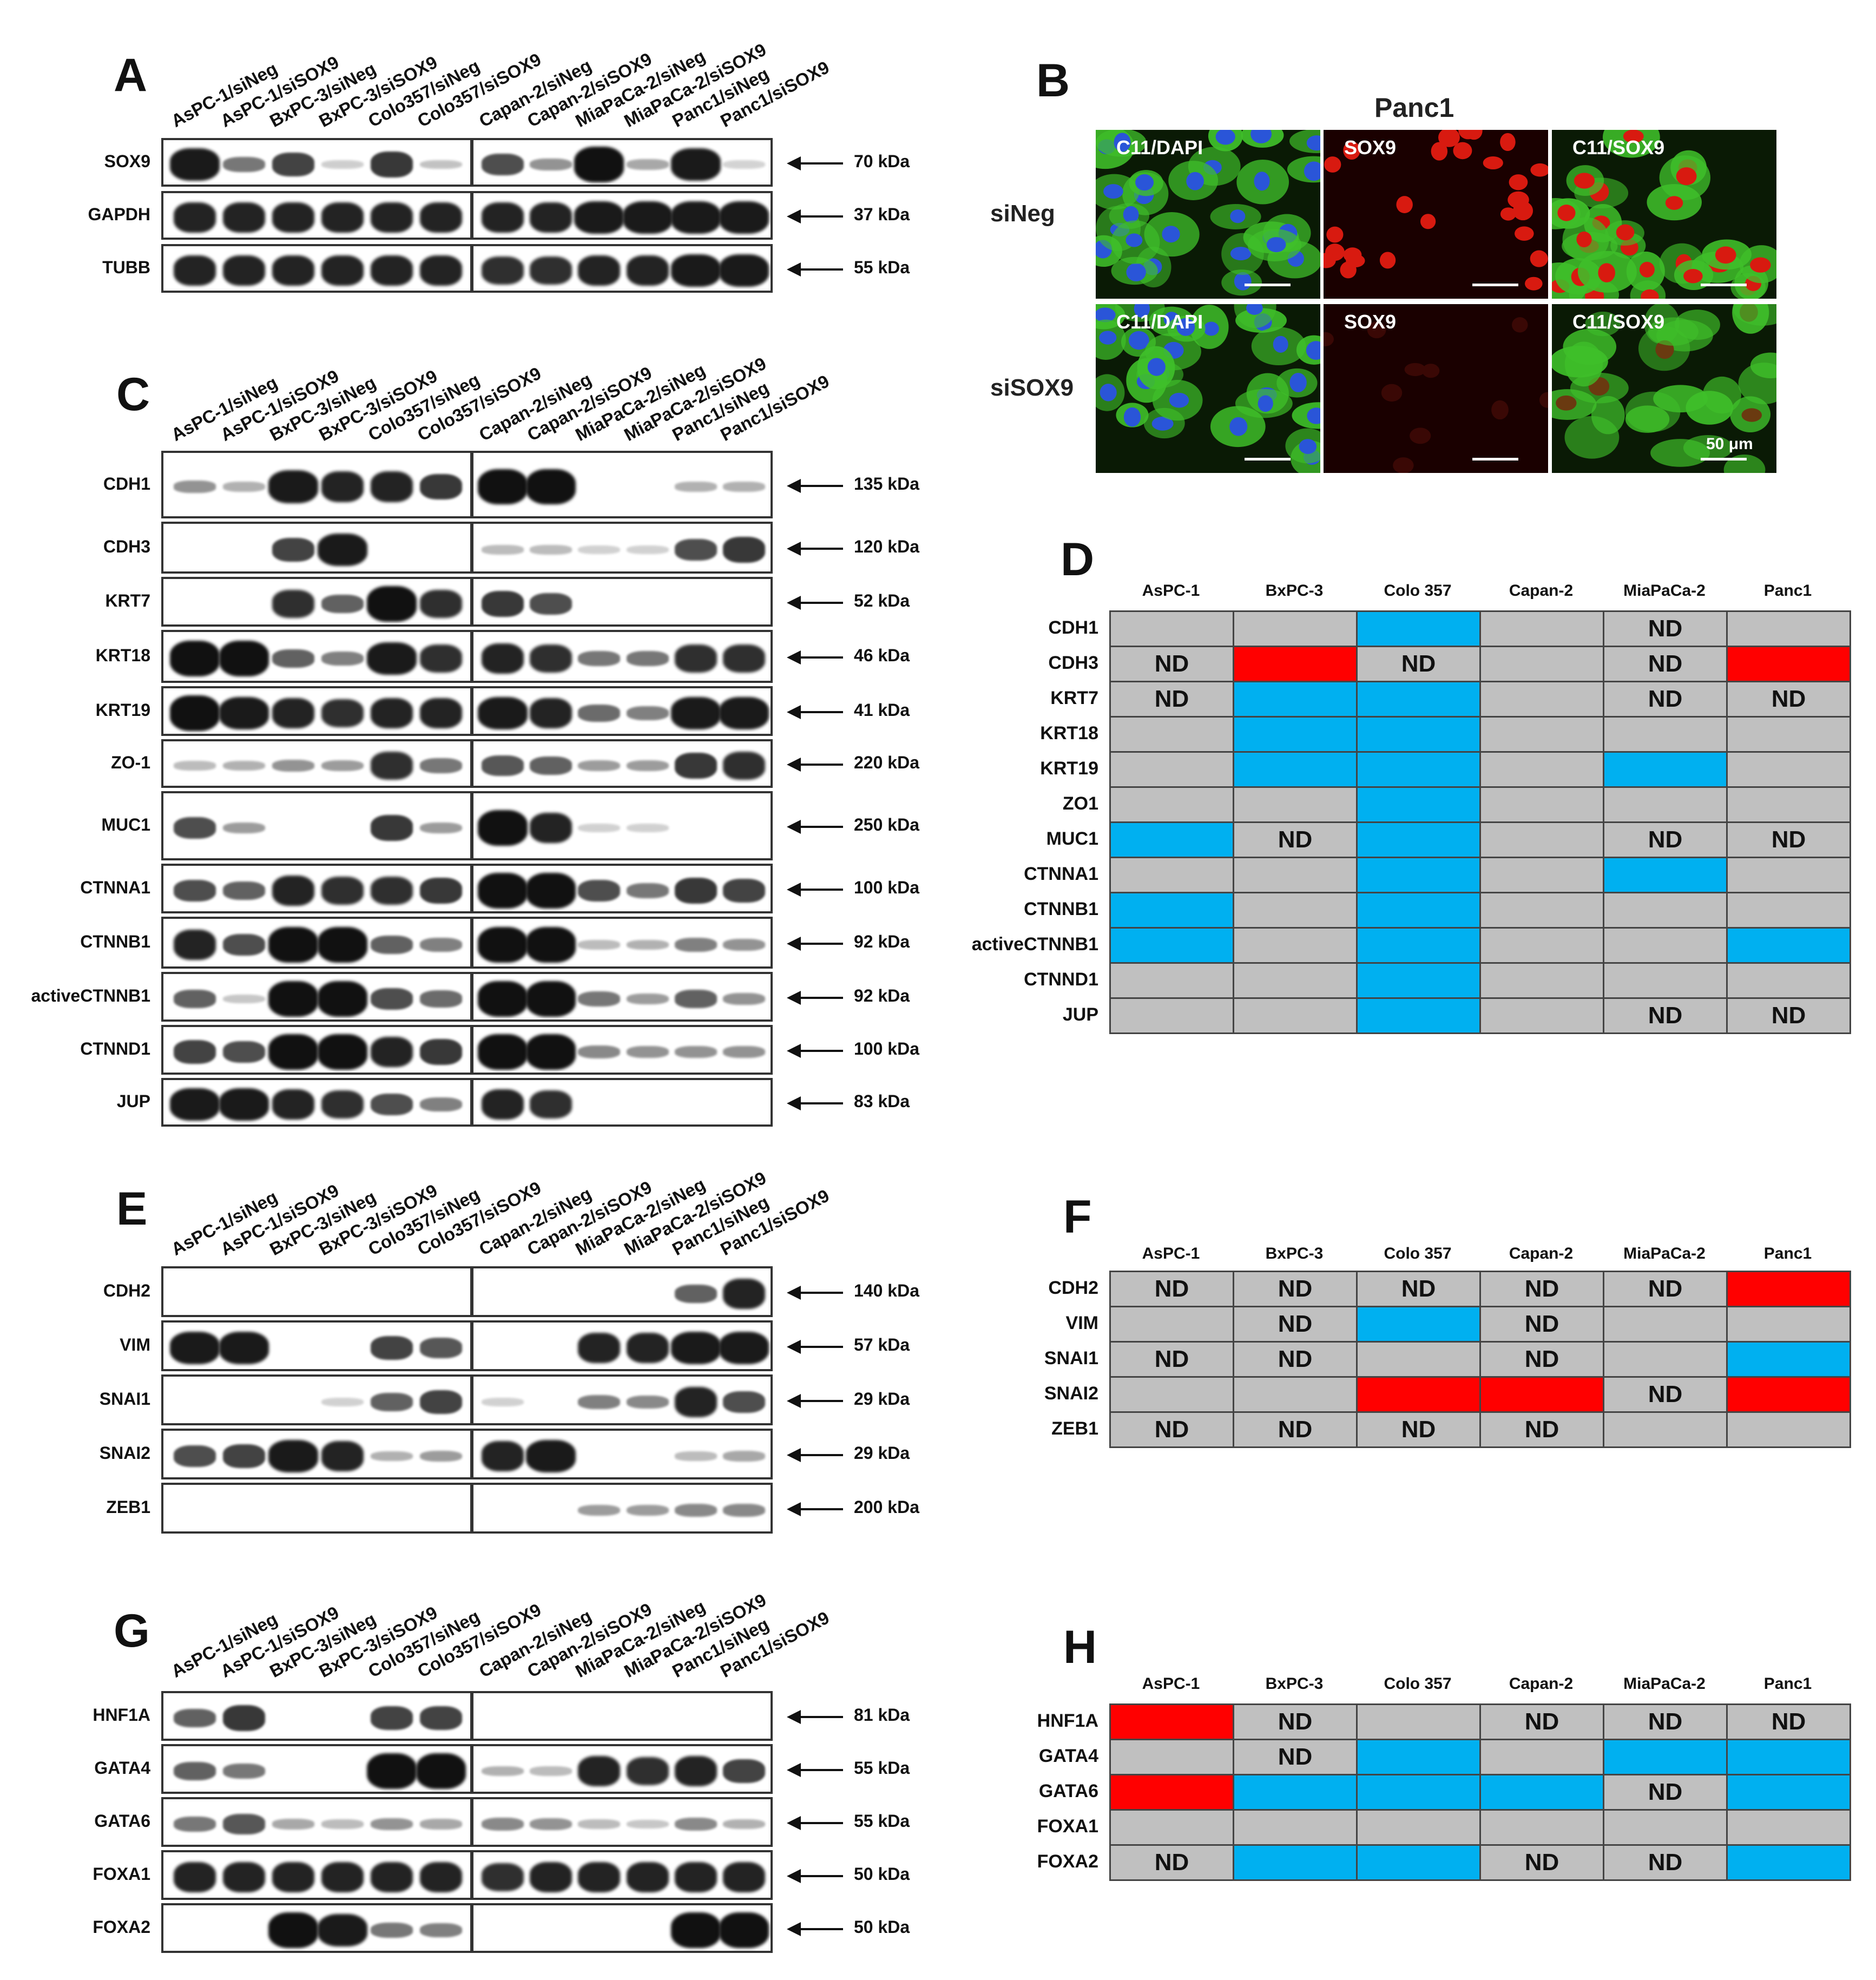 This screenshot has height=1980, width=1876. Describe the element at coordinates (130, 762) in the screenshot. I see `protein-label: ZO-1` at that location.